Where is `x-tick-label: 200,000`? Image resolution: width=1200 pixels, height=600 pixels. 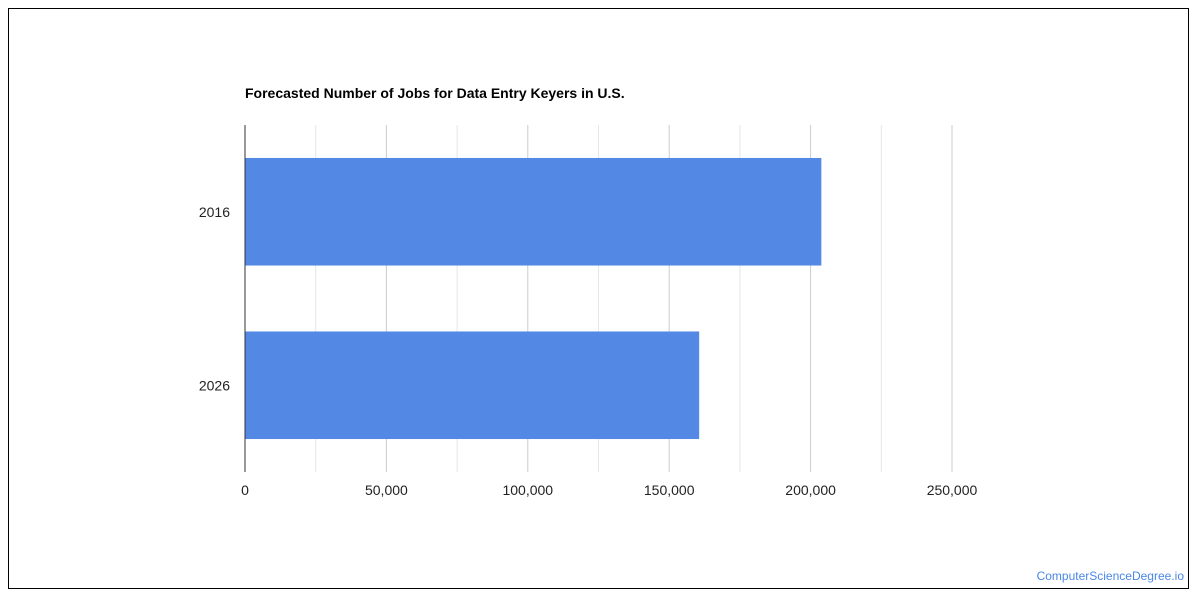
x-tick-label: 200,000 is located at coordinates (810, 490).